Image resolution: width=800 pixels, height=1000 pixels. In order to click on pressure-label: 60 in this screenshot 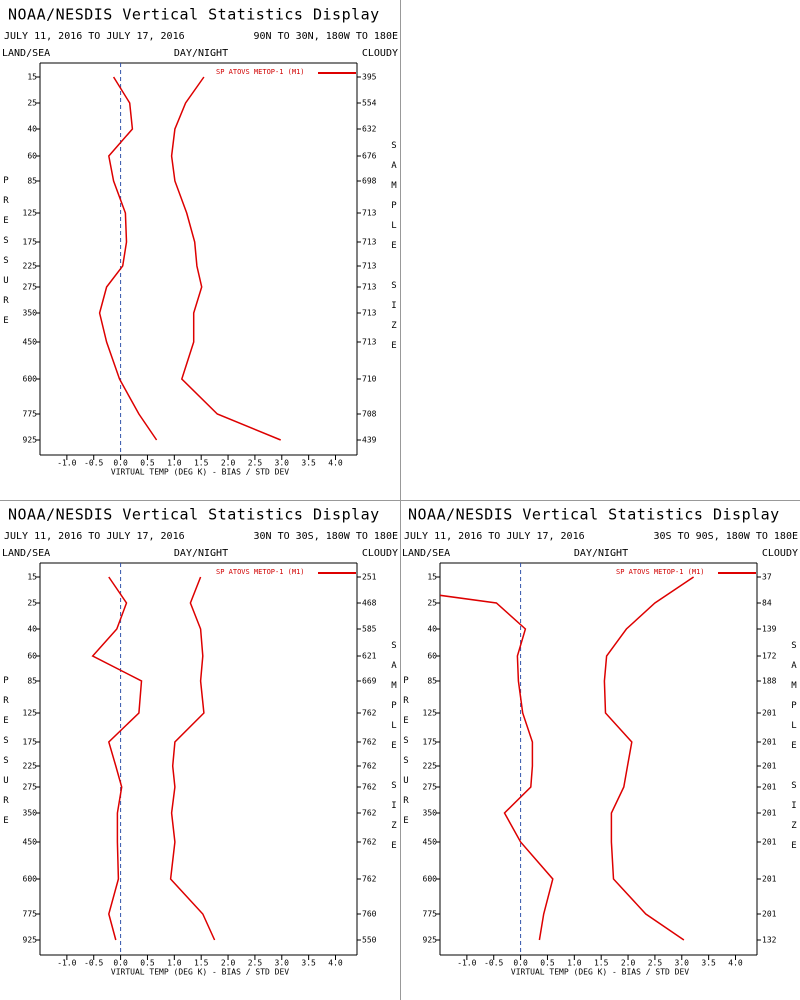, I will do `click(432, 656)`.